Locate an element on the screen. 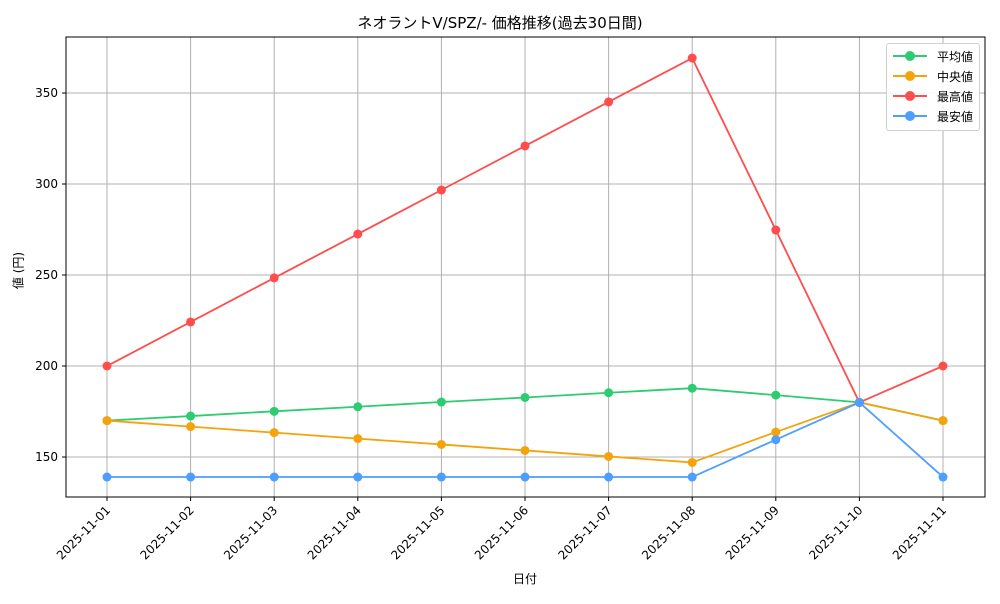 The image size is (1000, 604). x-tick-label: 2025-11-04 is located at coordinates (334, 532).